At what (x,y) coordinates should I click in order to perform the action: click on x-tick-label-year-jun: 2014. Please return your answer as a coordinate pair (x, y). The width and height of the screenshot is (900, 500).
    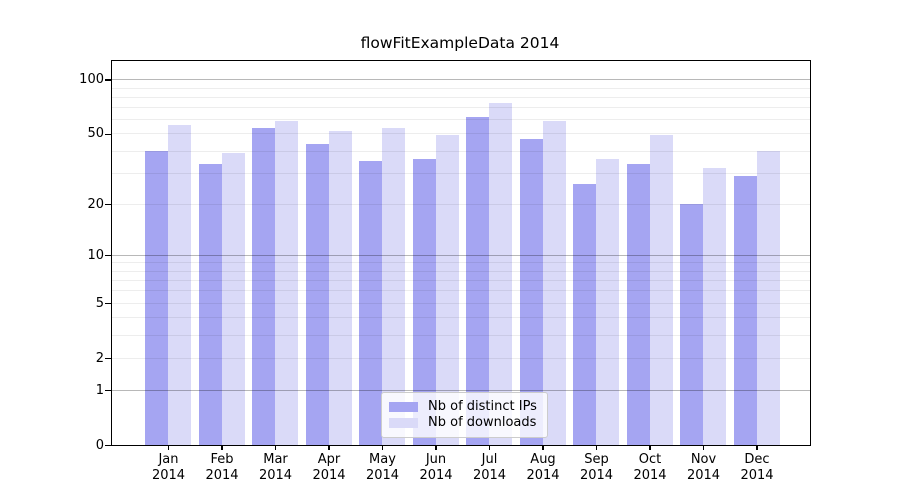
    Looking at the image, I should click on (436, 475).